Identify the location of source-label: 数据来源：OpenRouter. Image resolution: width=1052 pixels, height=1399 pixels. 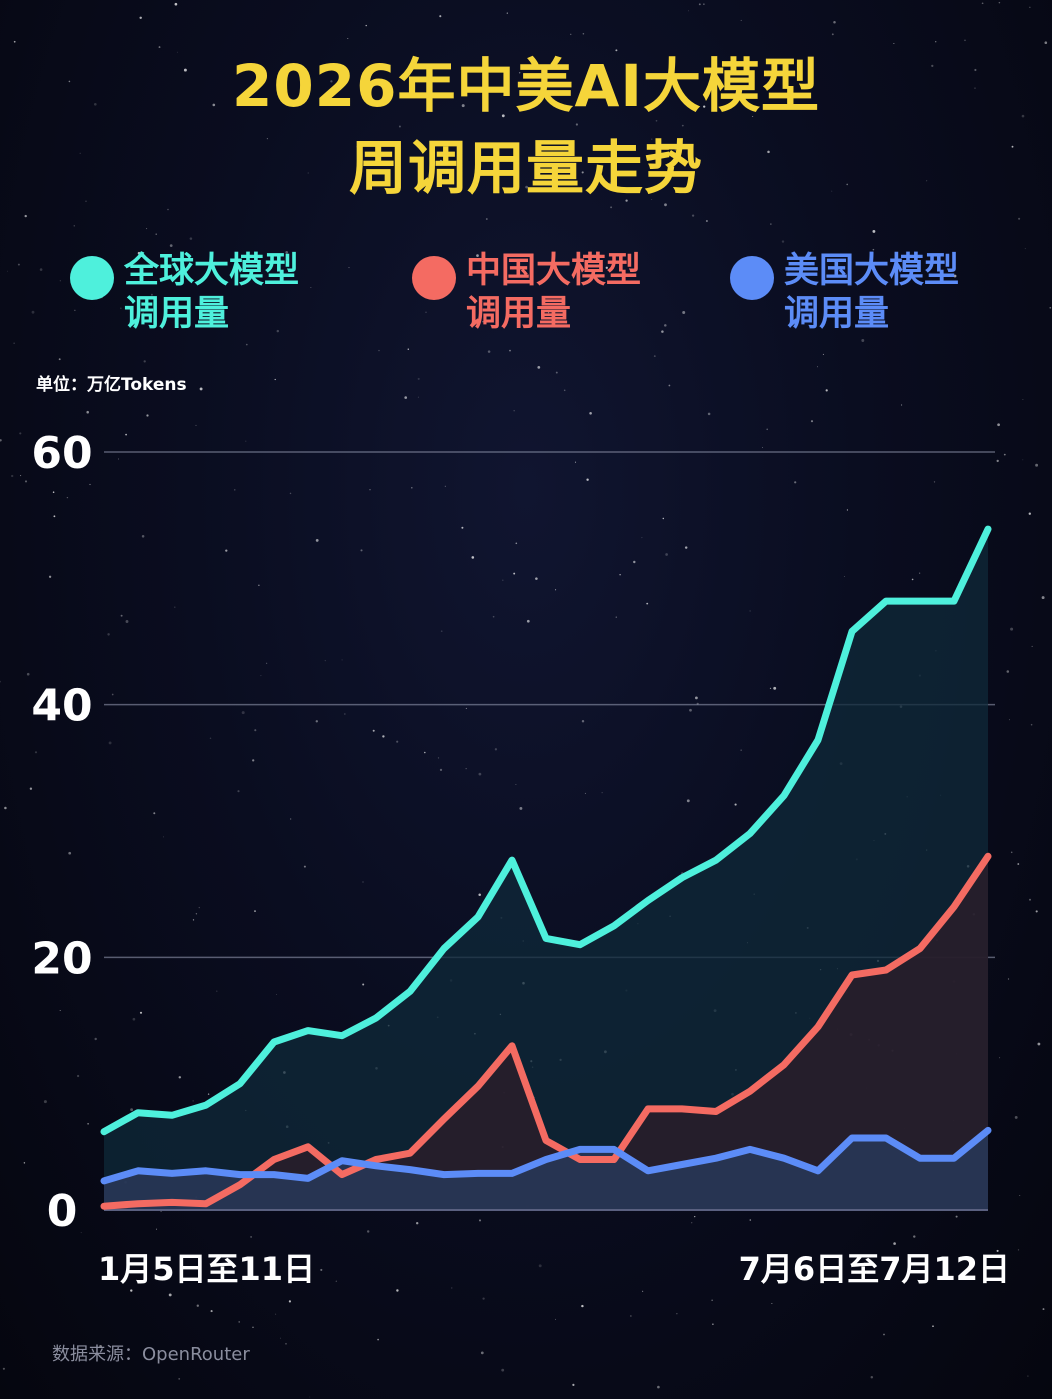
(151, 1354).